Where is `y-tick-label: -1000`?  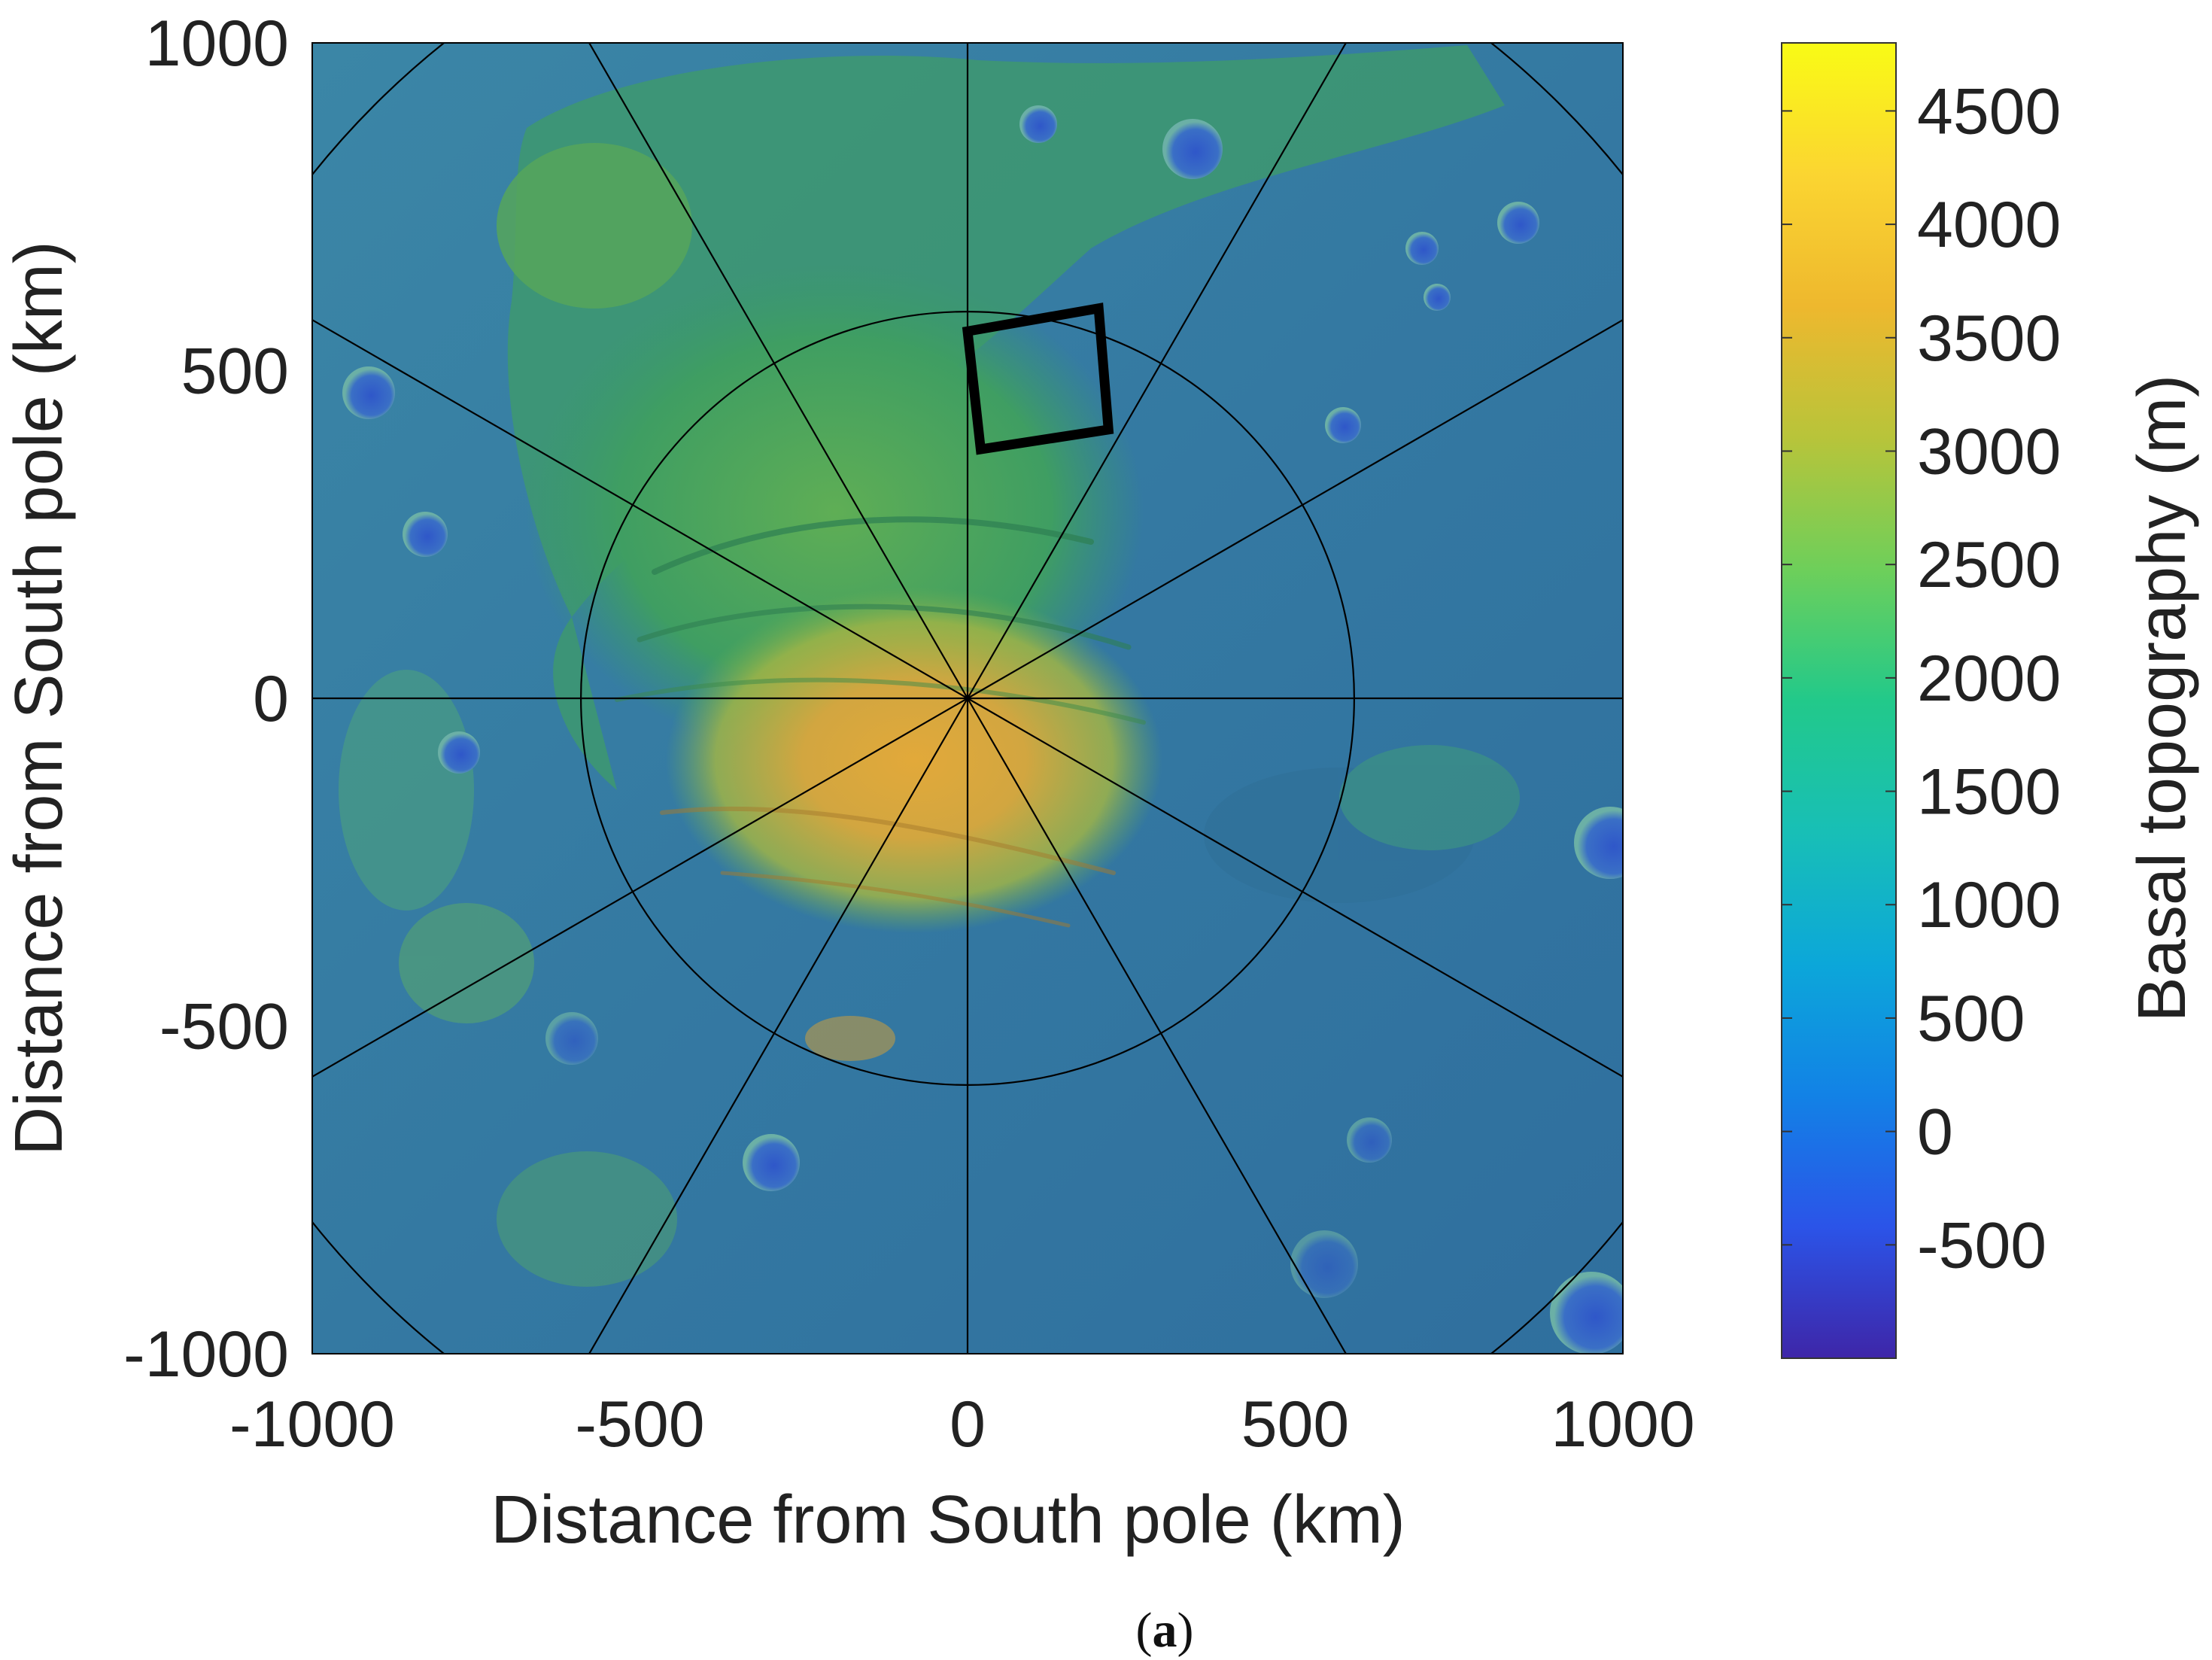 y-tick-label: -1000 is located at coordinates (206, 1354).